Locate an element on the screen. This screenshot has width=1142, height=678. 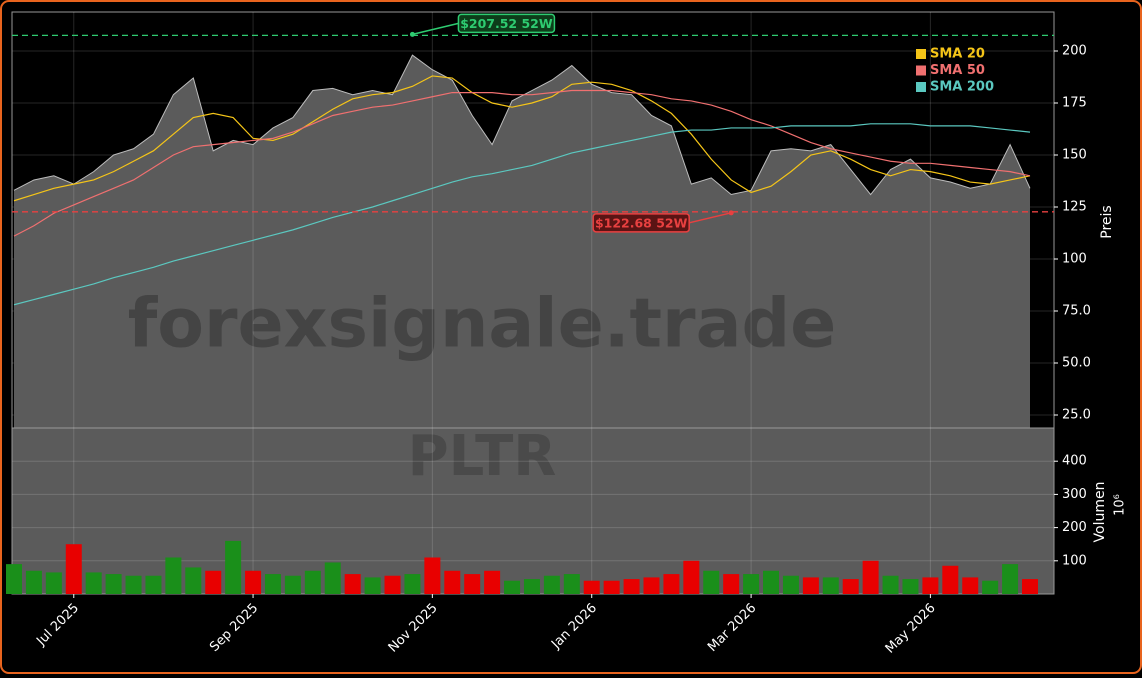
y-tick-label: 400 is located at coordinates (1074, 461).